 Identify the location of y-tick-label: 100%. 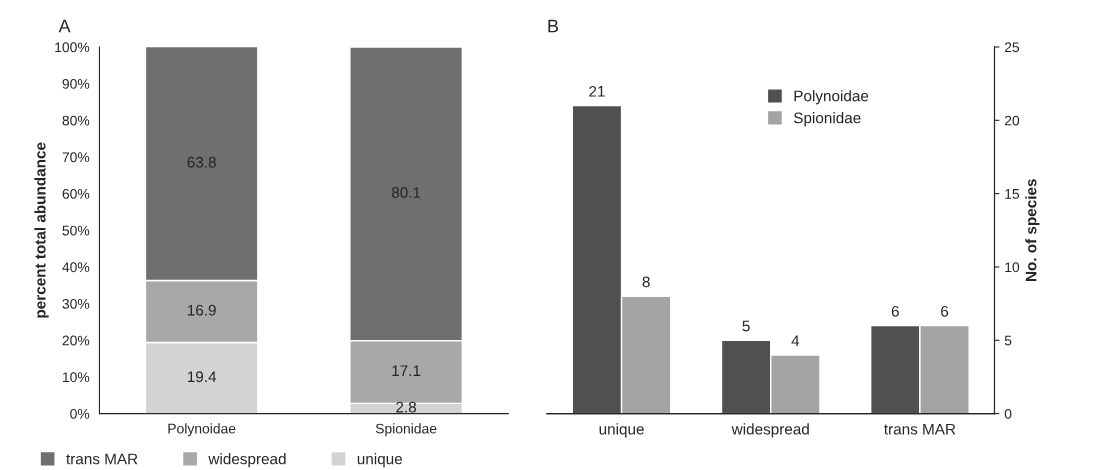
(72, 47).